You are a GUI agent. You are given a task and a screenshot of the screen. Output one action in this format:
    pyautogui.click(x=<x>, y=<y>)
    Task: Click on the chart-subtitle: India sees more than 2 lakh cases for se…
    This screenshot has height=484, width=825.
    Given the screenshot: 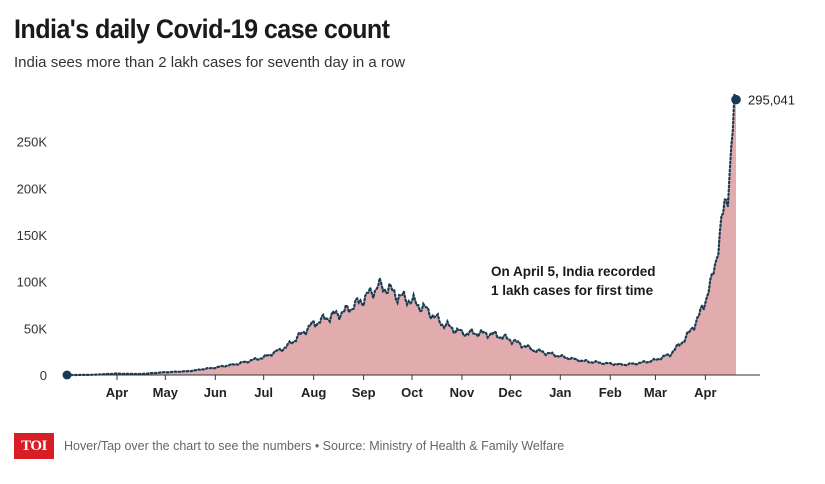 What is the action you would take?
    pyautogui.click(x=210, y=62)
    